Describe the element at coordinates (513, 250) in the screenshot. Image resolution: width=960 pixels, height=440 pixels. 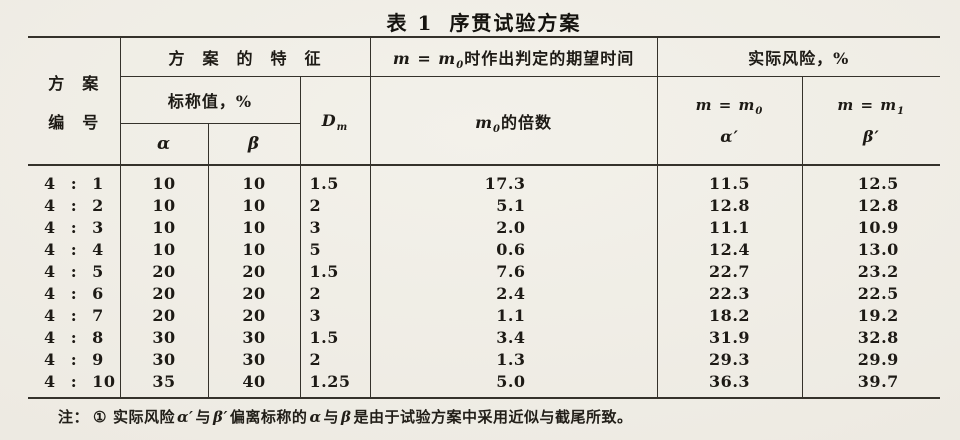
I see `cell-multiple: 0.6` at that location.